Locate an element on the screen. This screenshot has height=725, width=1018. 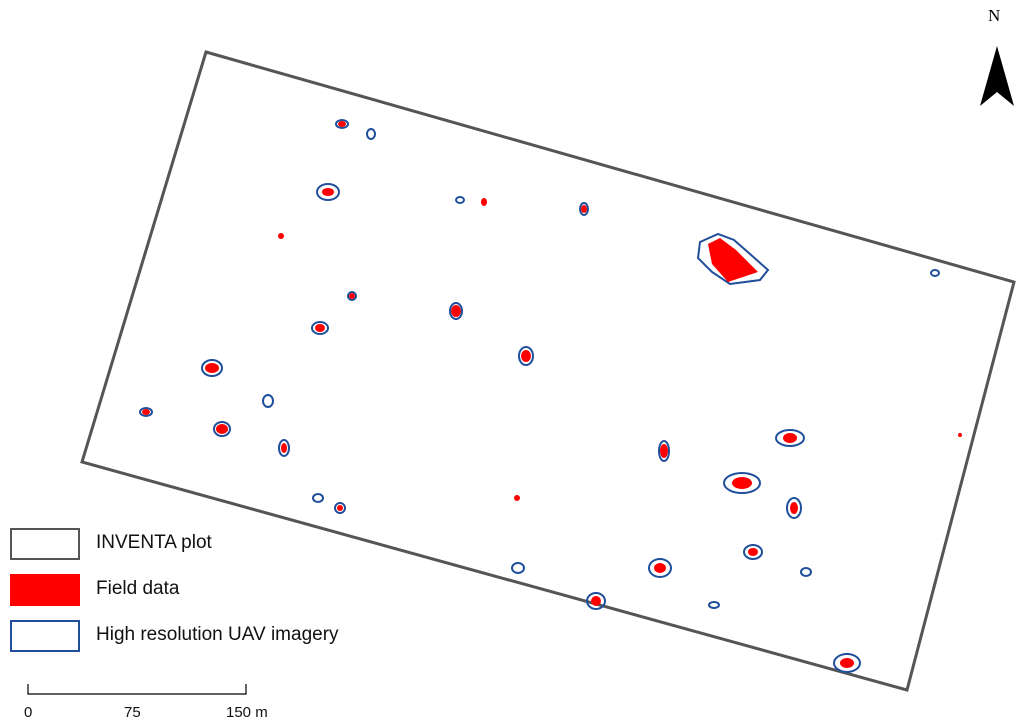
scale-bar-line is located at coordinates (137, 689).